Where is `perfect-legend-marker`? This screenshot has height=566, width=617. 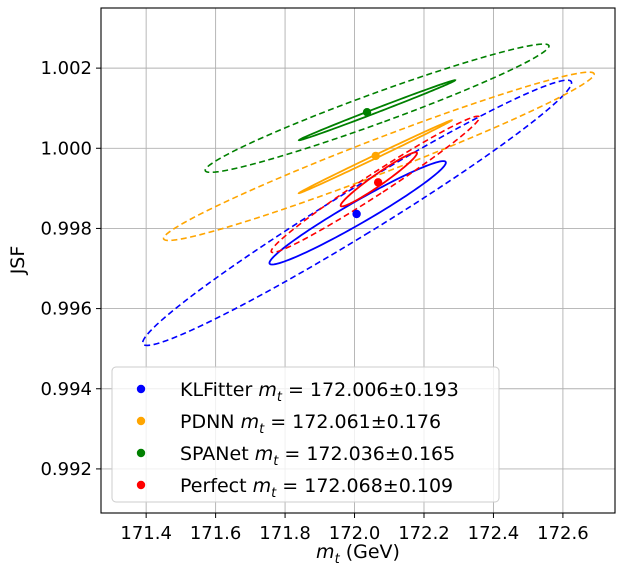
perfect-legend-marker is located at coordinates (141, 485).